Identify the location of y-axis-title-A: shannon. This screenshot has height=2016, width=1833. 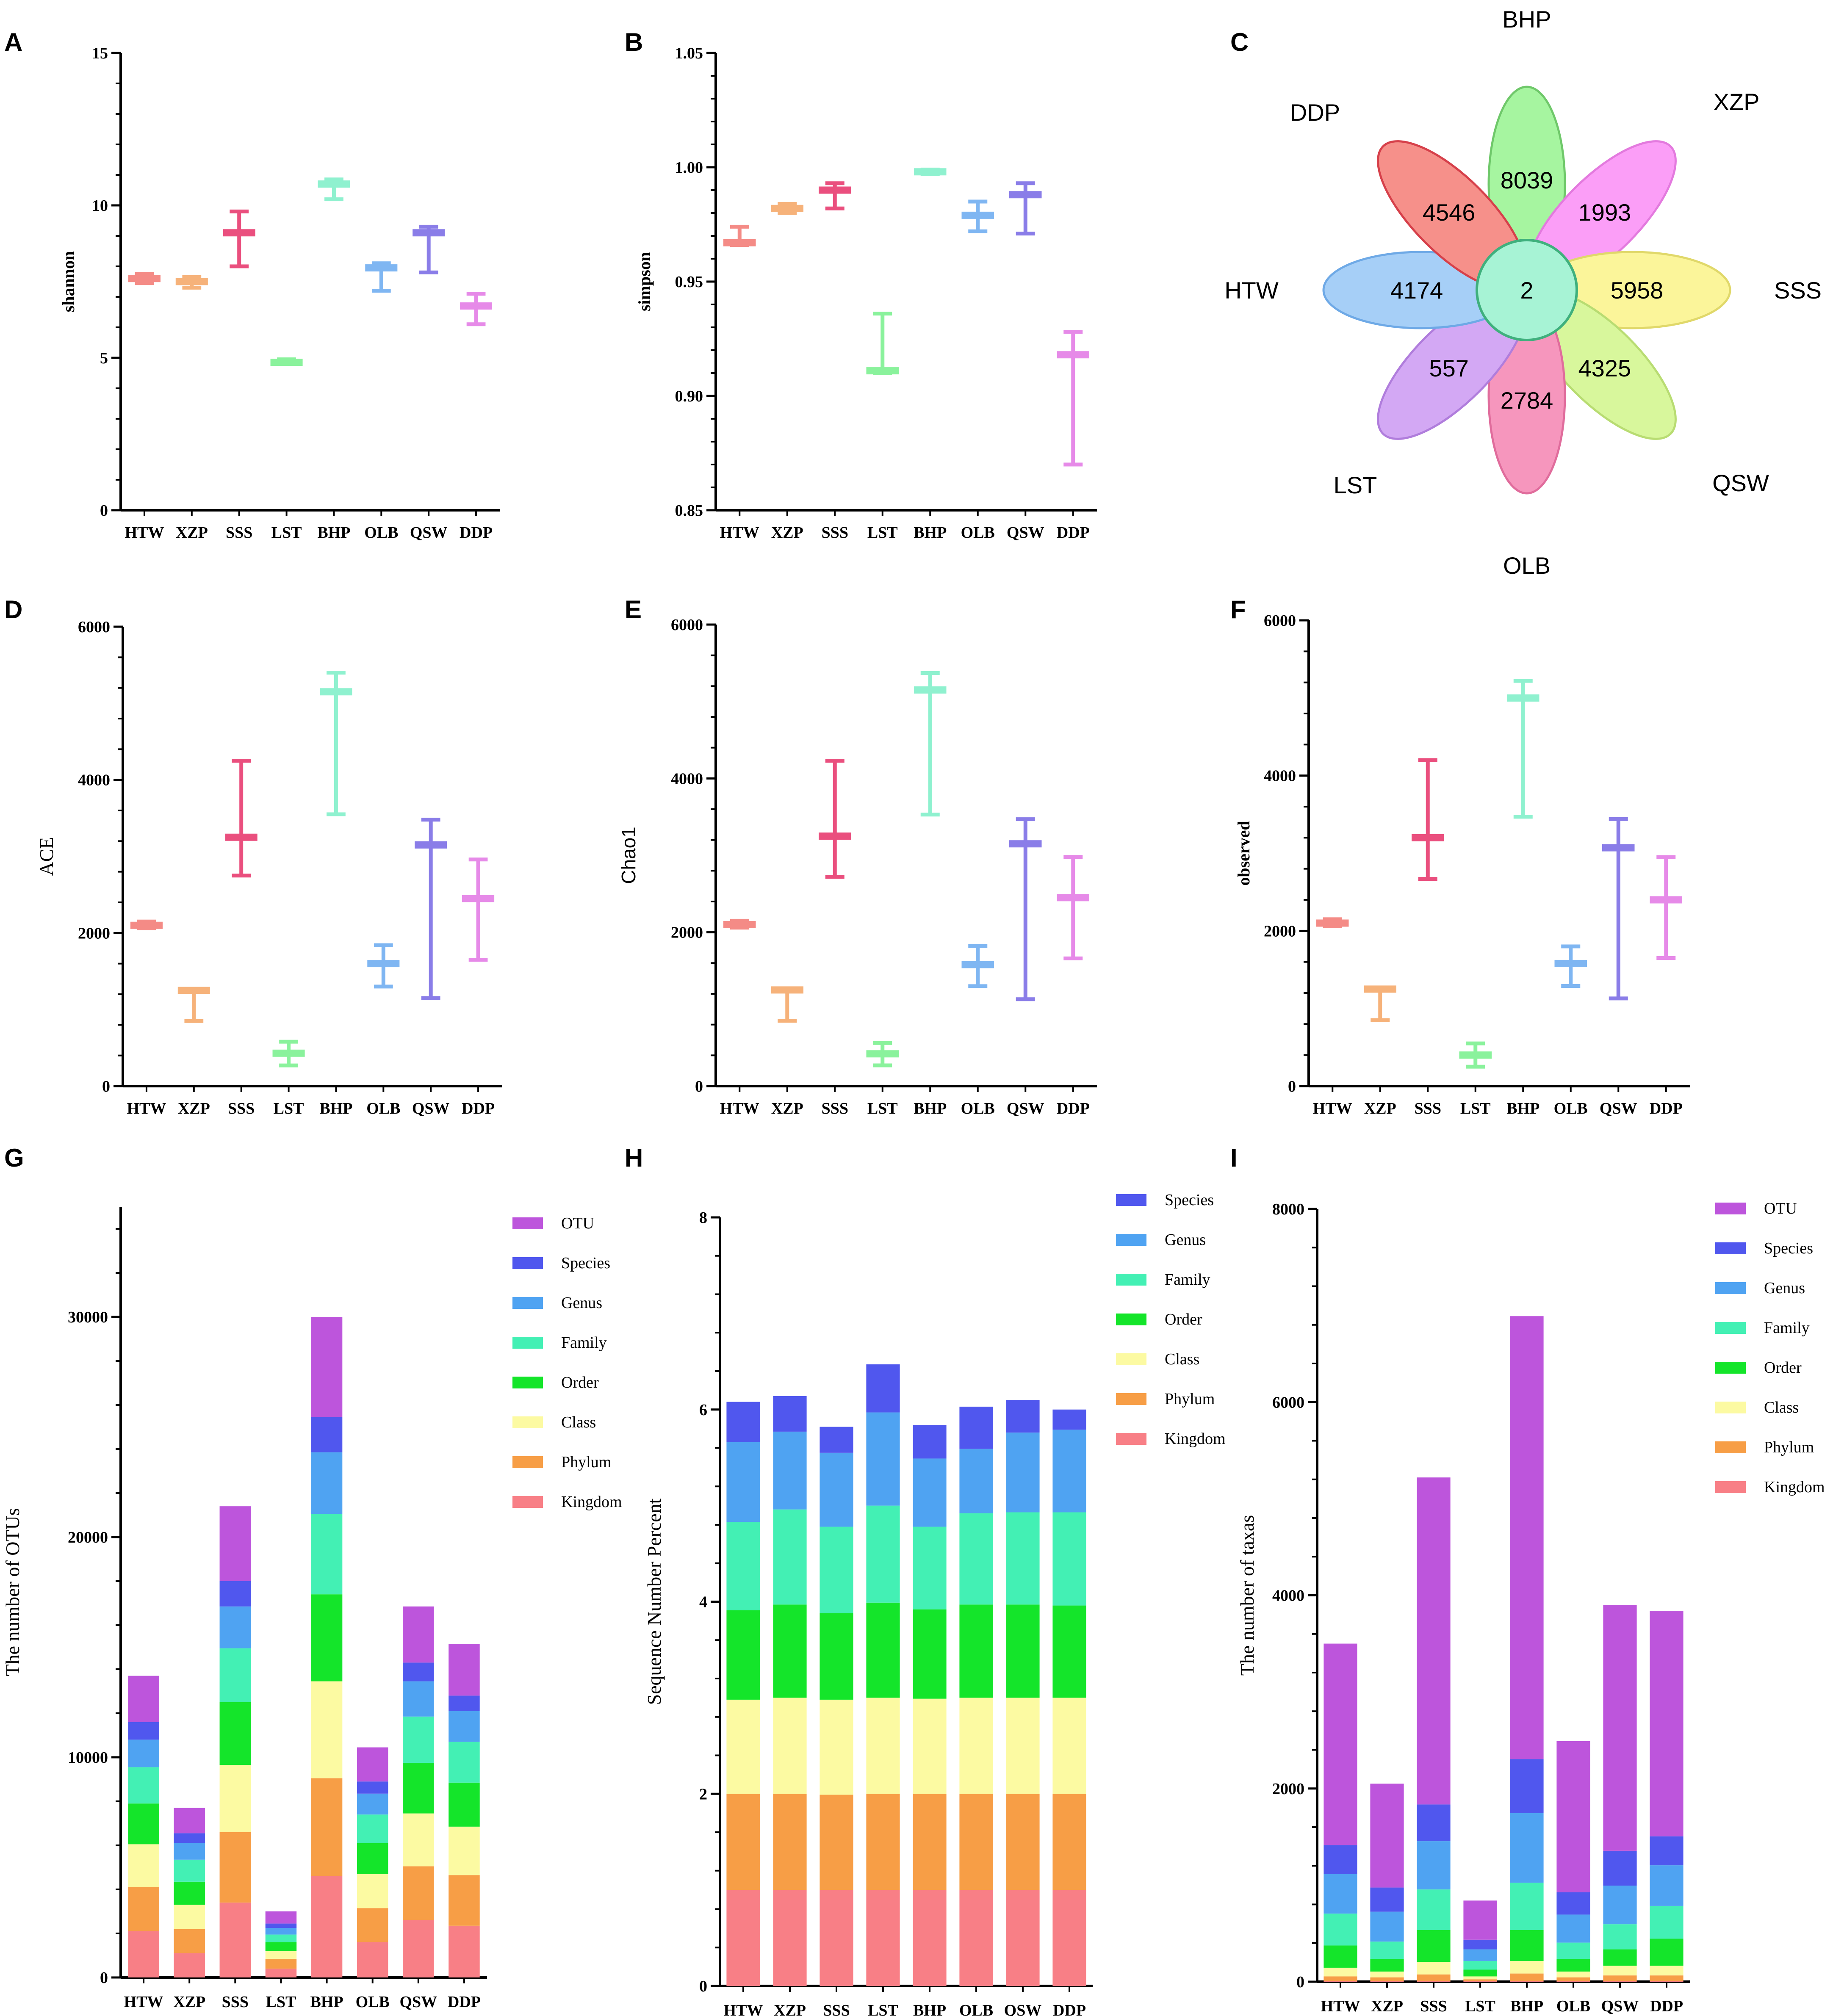
(68, 281).